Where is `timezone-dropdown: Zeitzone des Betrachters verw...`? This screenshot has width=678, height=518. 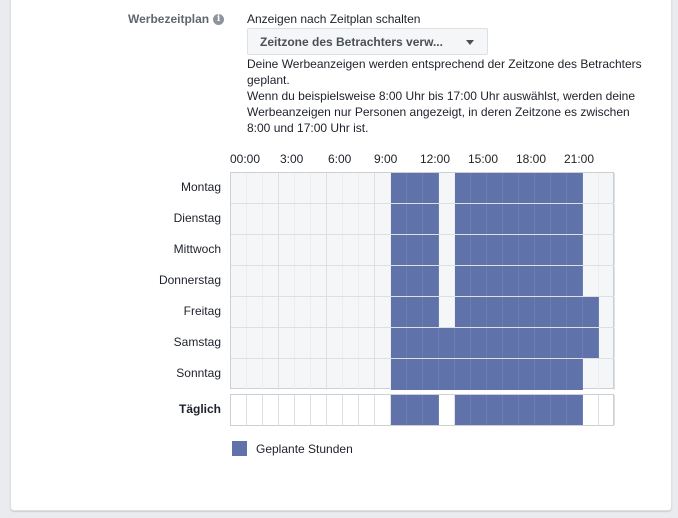 timezone-dropdown: Zeitzone des Betrachters verw... is located at coordinates (367, 41).